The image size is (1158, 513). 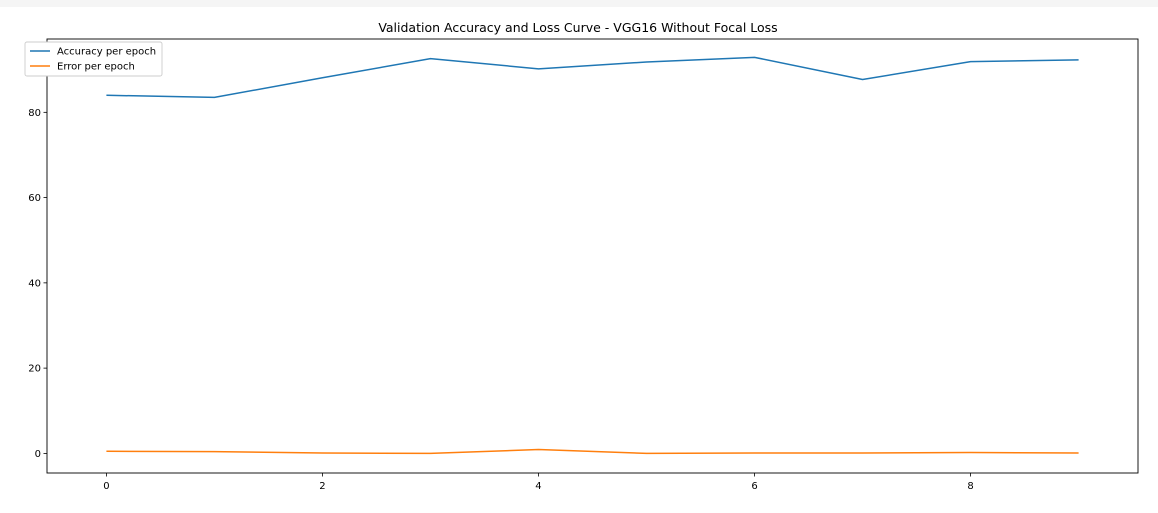 What do you see at coordinates (38, 454) in the screenshot?
I see `y-tick-label: 0` at bounding box center [38, 454].